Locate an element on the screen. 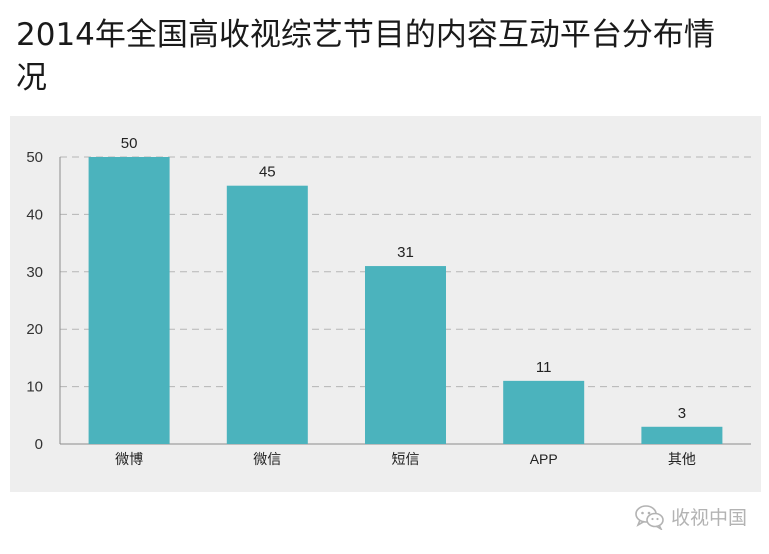  data-label: 31 is located at coordinates (405, 252).